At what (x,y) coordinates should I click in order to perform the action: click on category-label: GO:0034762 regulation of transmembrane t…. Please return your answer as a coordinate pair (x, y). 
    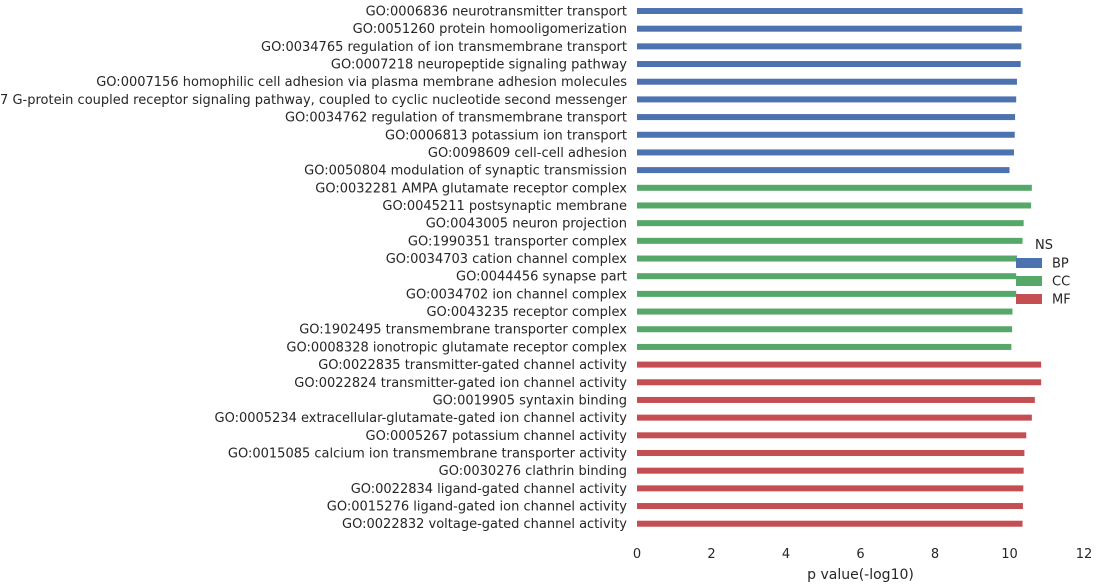
    Looking at the image, I should click on (456, 118).